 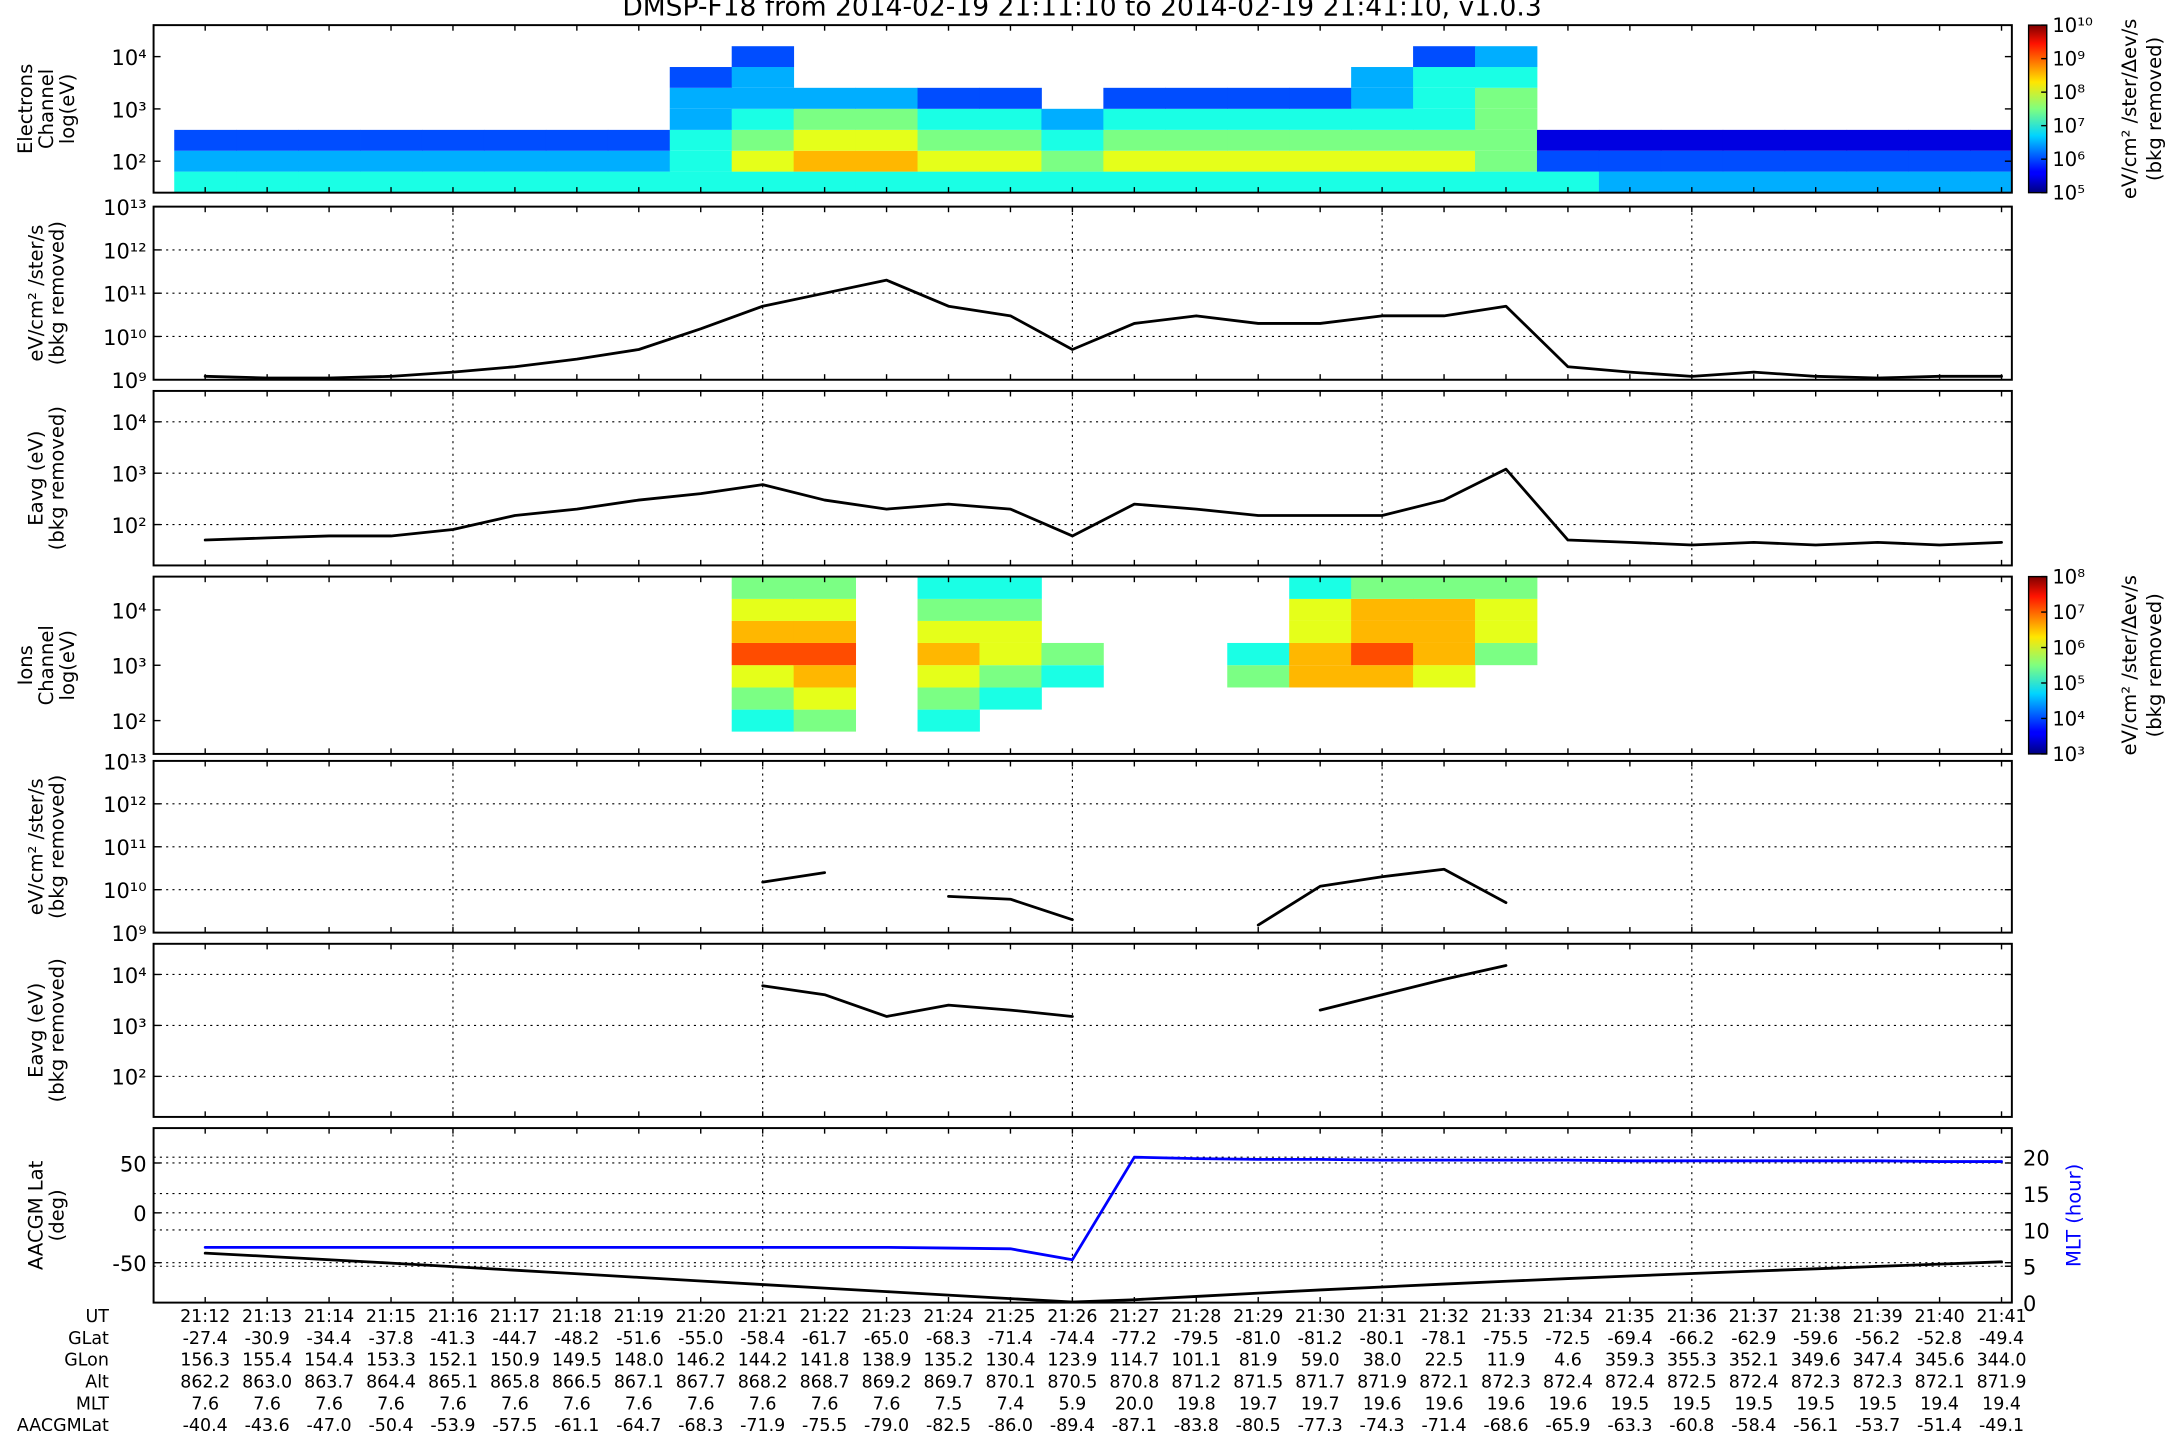 I want to click on table-cell: -49.4, so click(x=2001, y=1339).